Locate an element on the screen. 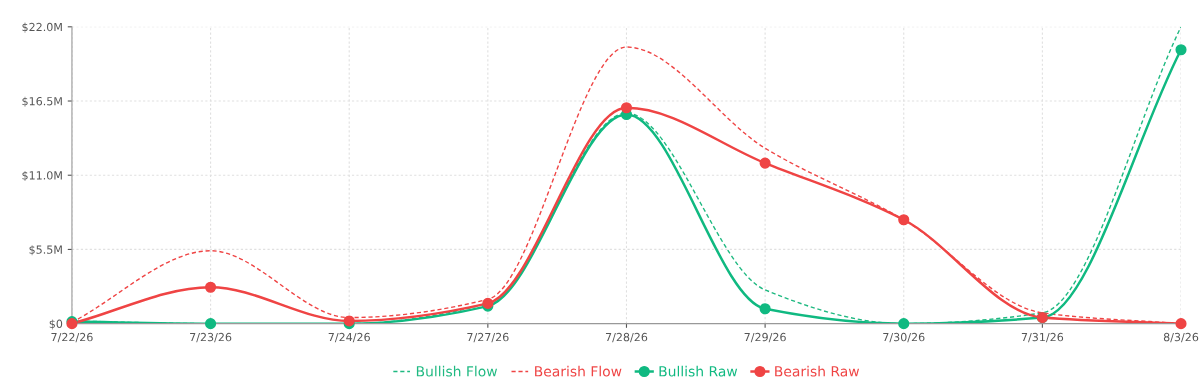  x-tick-label: 7/23/26 is located at coordinates (211, 337).